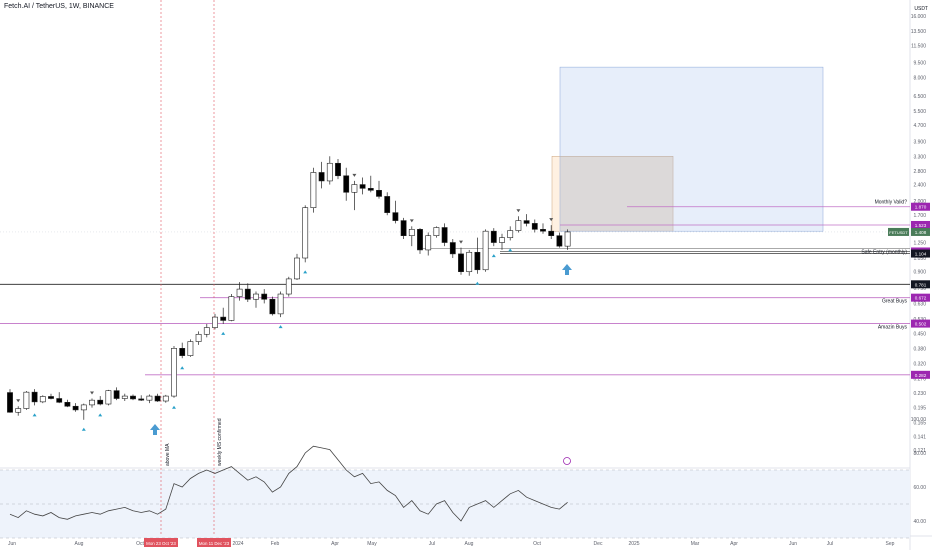 Image resolution: width=932 pixels, height=550 pixels. Describe the element at coordinates (919, 79) in the screenshot. I see `price-tick-label: 8.000` at that location.